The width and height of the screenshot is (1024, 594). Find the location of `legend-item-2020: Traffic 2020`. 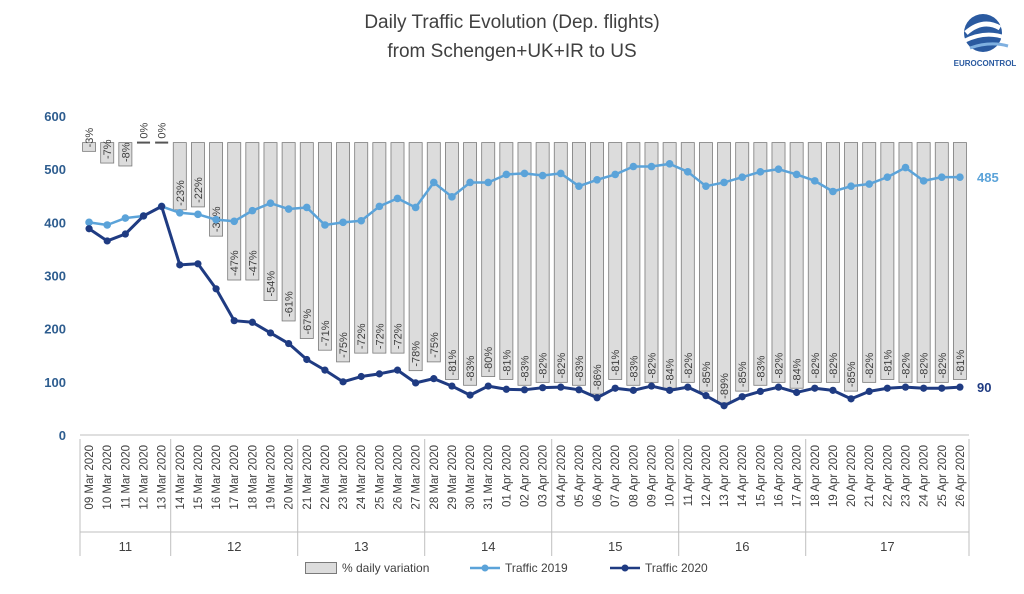

legend-item-2020: Traffic 2020 is located at coordinates (659, 568).